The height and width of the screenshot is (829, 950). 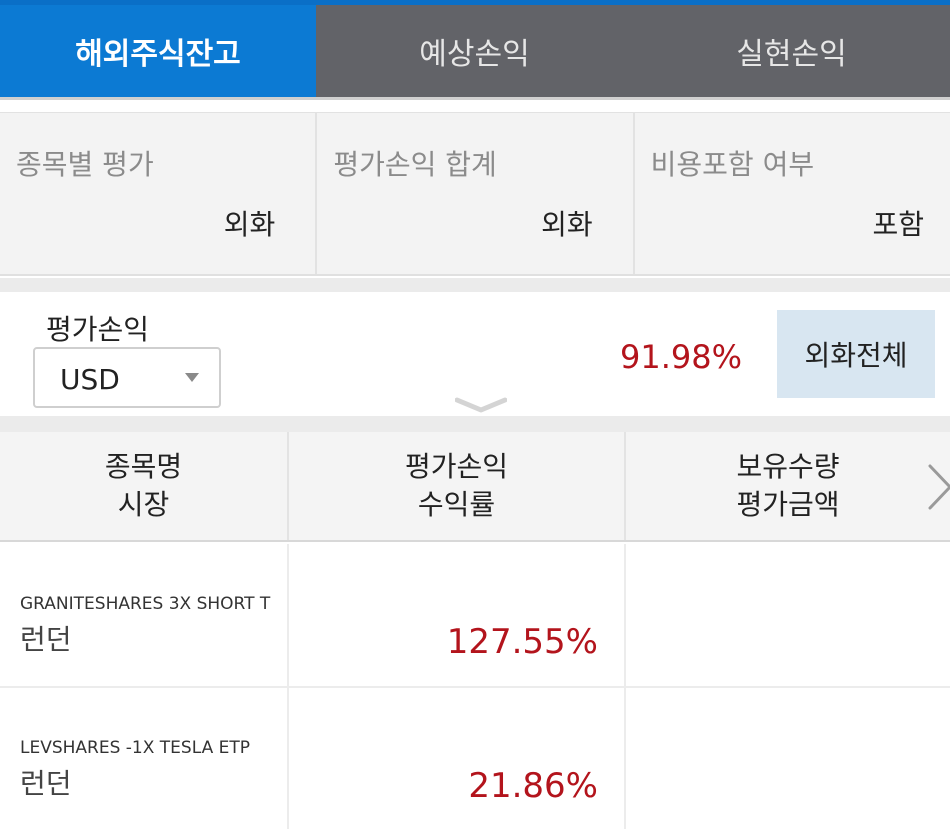 I want to click on stock-name: LEVSHARES -1X TESLA ETP, so click(x=135, y=748).